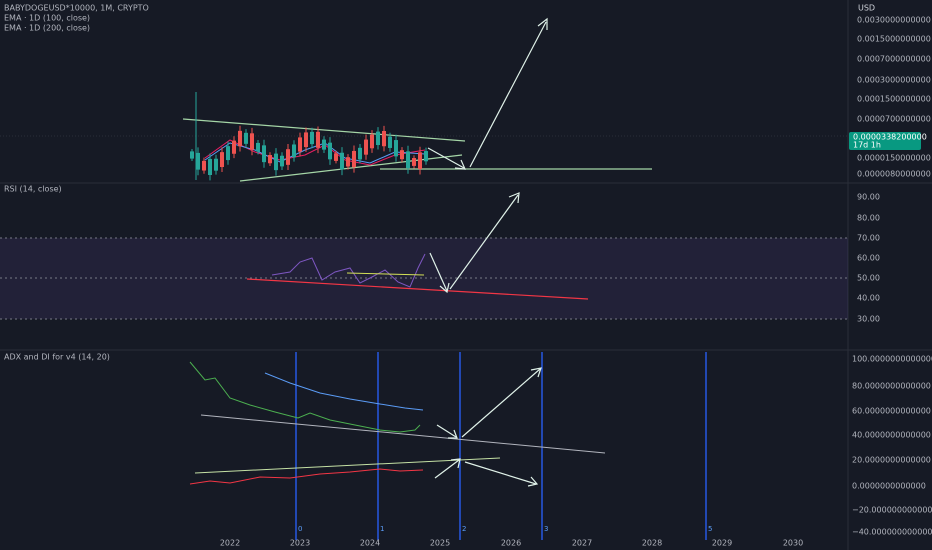 This screenshot has width=932, height=550. I want to click on time-label: 2022, so click(230, 543).